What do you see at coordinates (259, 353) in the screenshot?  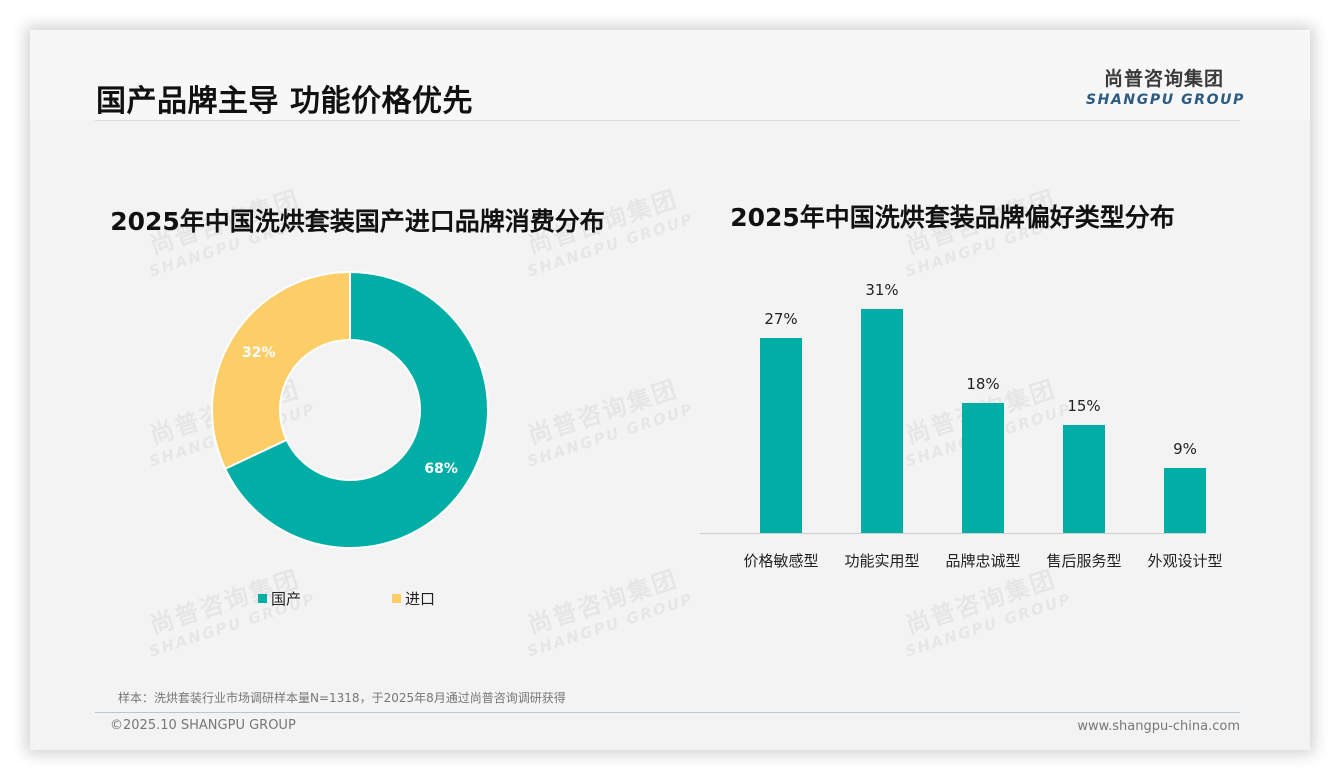 I see `donut-slice-label: 32%` at bounding box center [259, 353].